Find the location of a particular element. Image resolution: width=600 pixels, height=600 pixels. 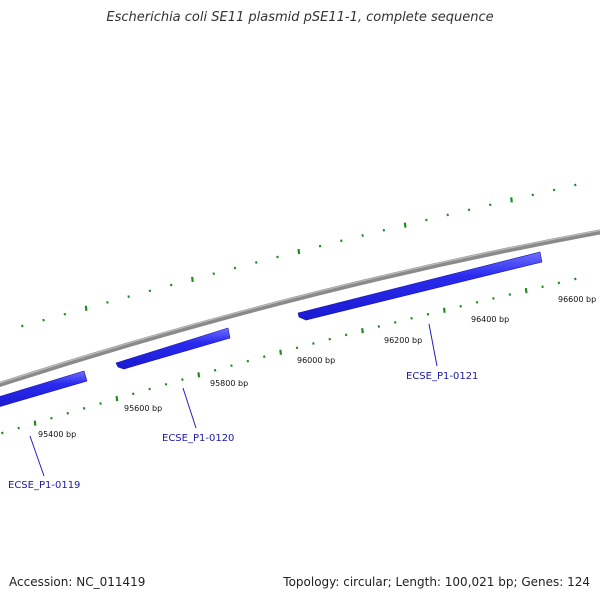

scale-label: 96000 bp is located at coordinates (316, 360).